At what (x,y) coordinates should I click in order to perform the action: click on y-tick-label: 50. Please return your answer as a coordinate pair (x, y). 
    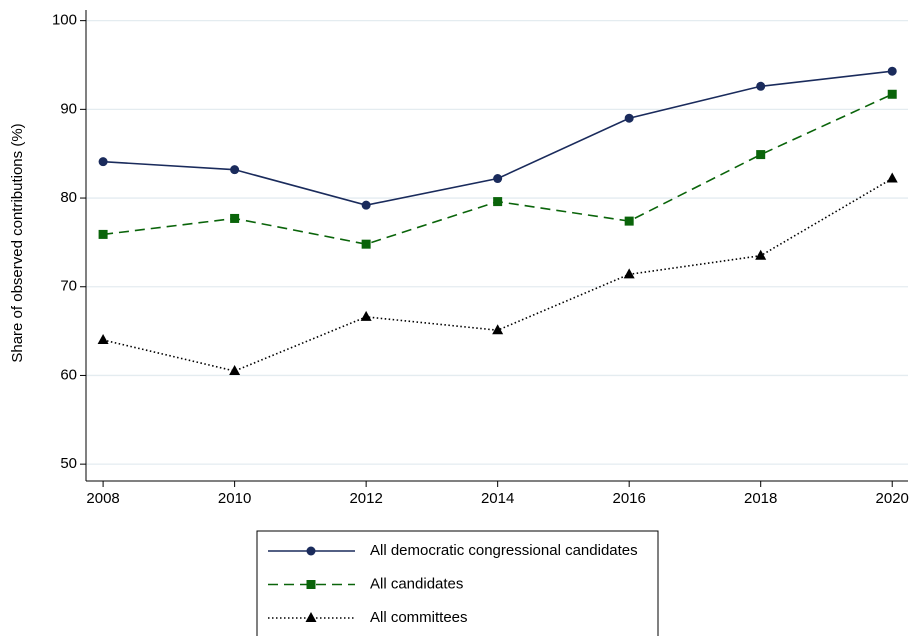
    Looking at the image, I should click on (68, 463).